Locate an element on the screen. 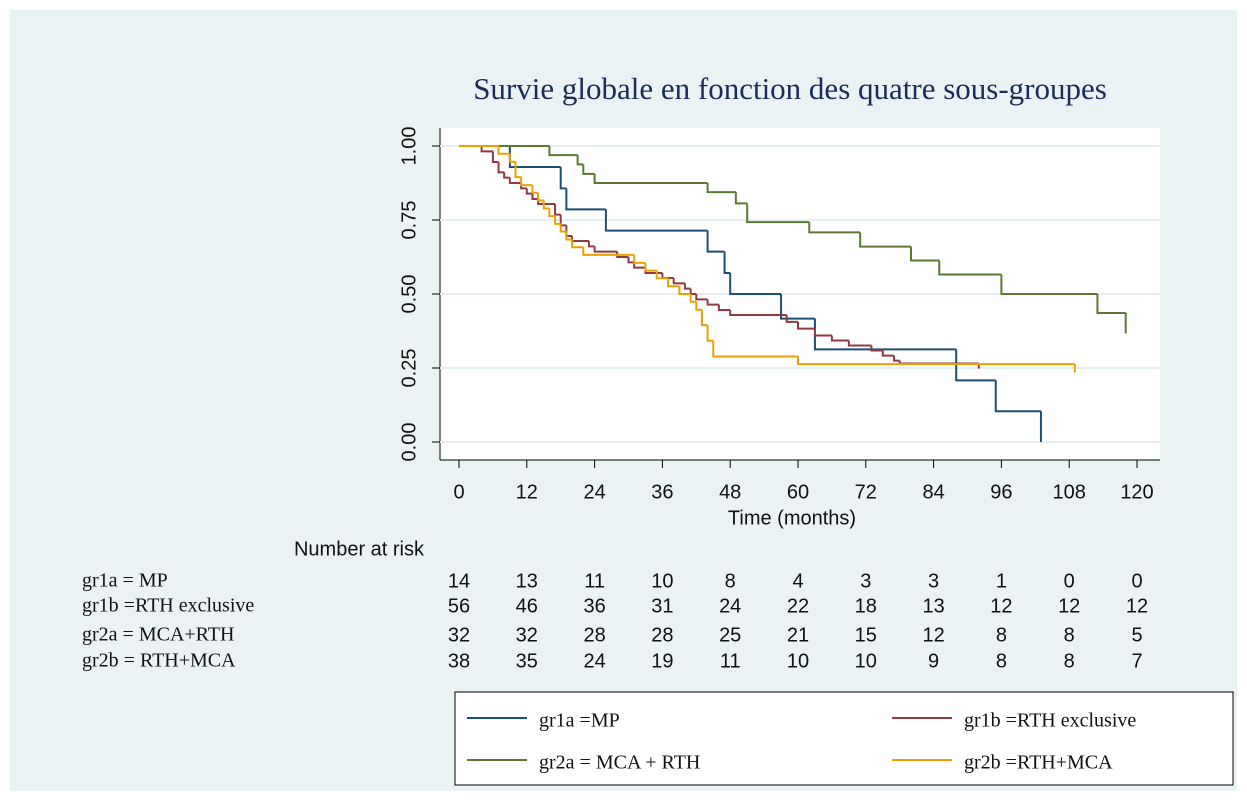 The width and height of the screenshot is (1247, 801). risk-table-title: Number at risk is located at coordinates (359, 549).